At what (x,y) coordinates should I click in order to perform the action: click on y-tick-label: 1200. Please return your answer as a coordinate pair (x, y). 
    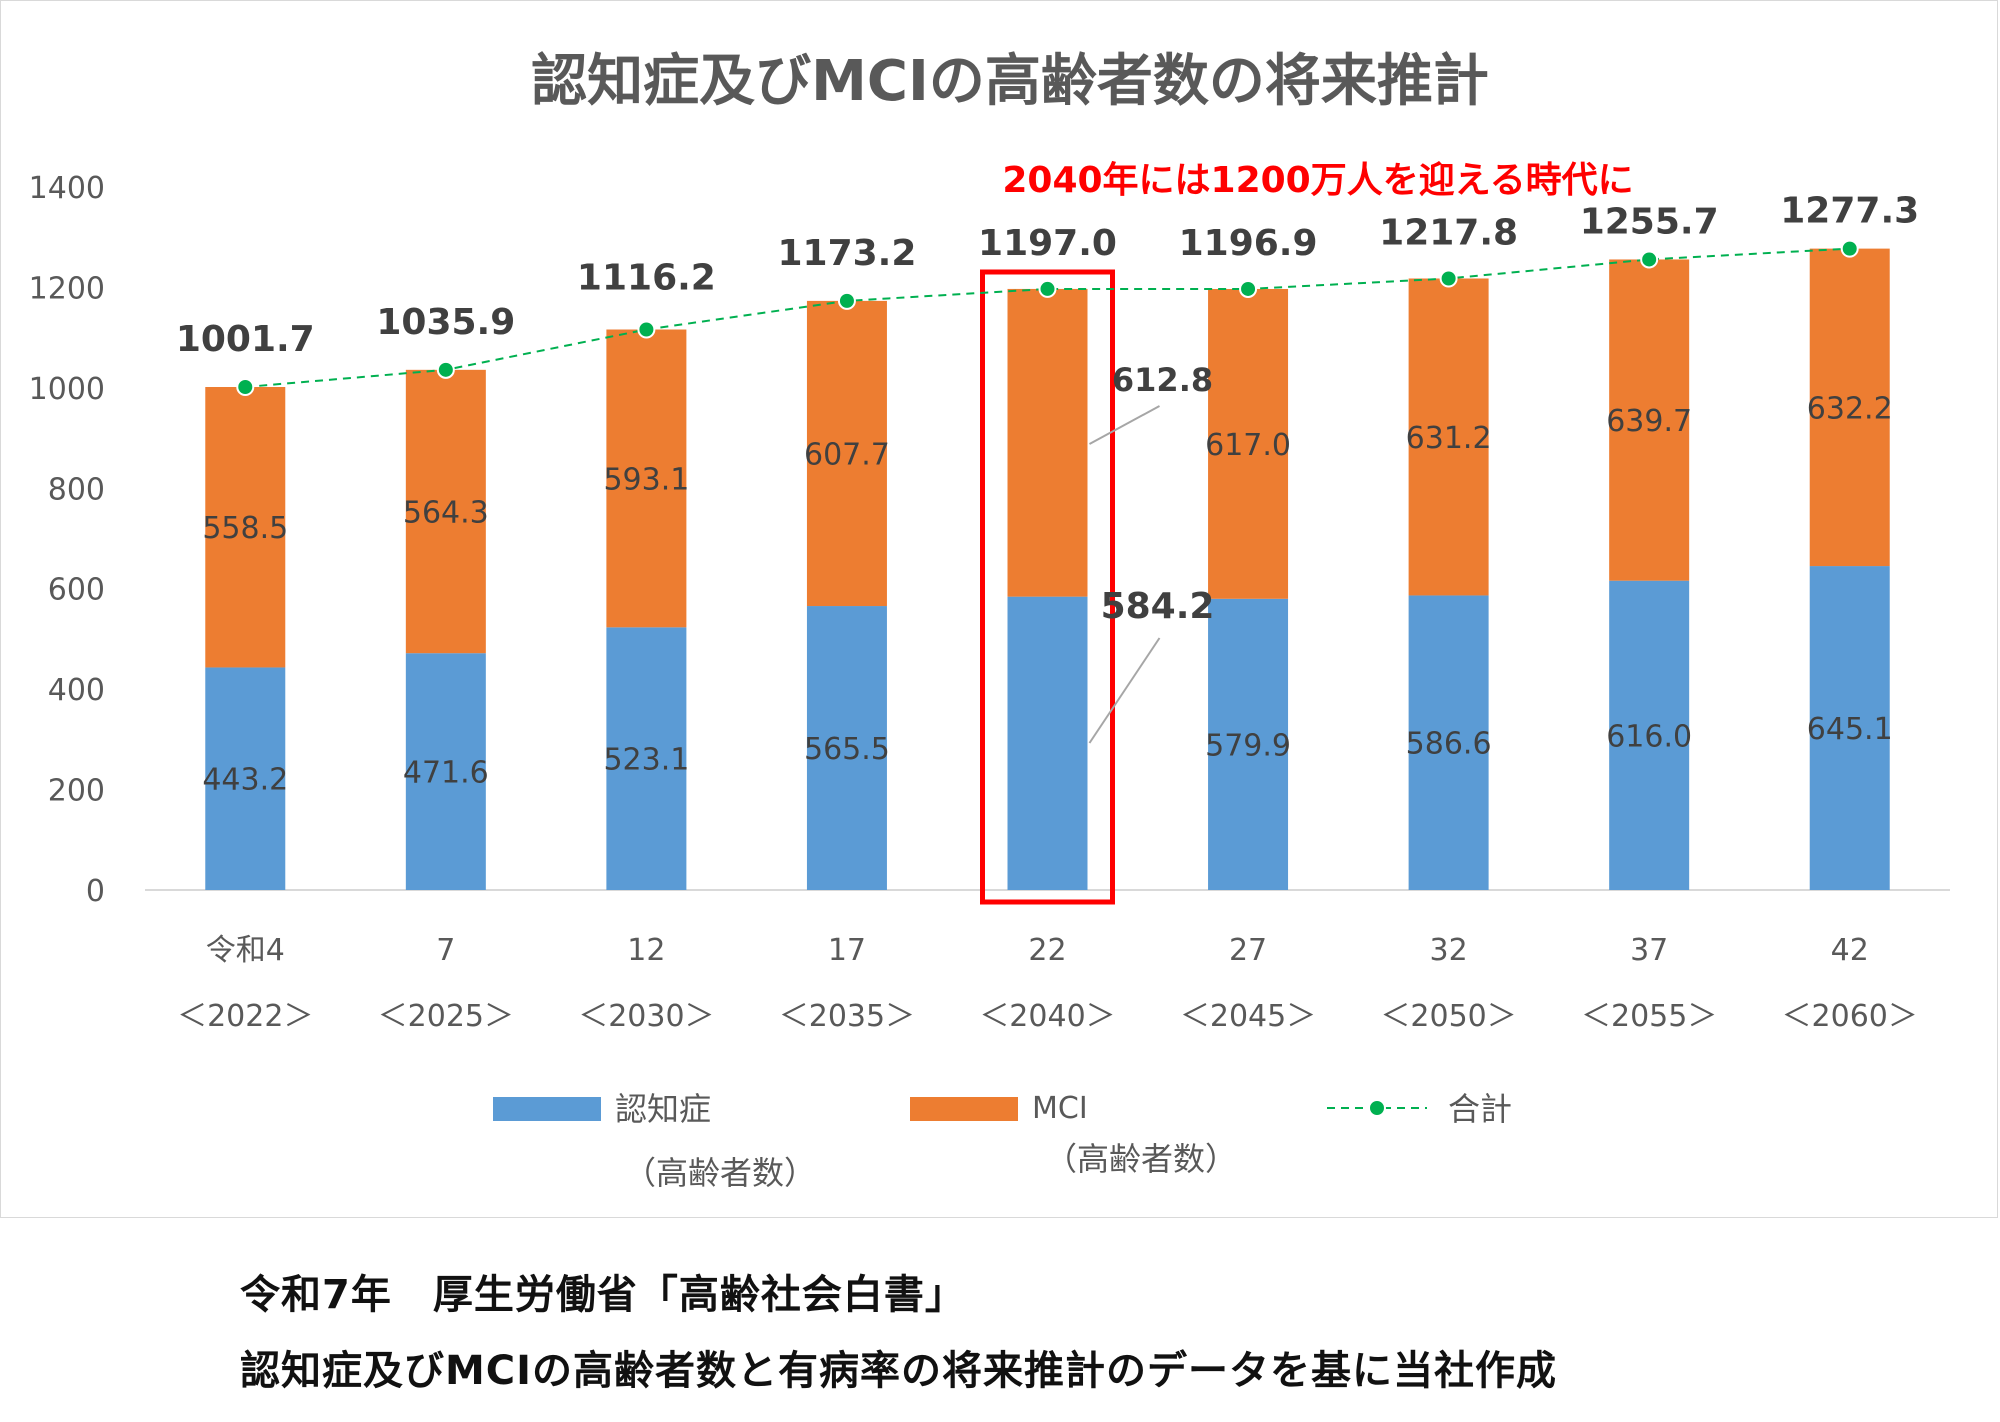
    Looking at the image, I should click on (67, 288).